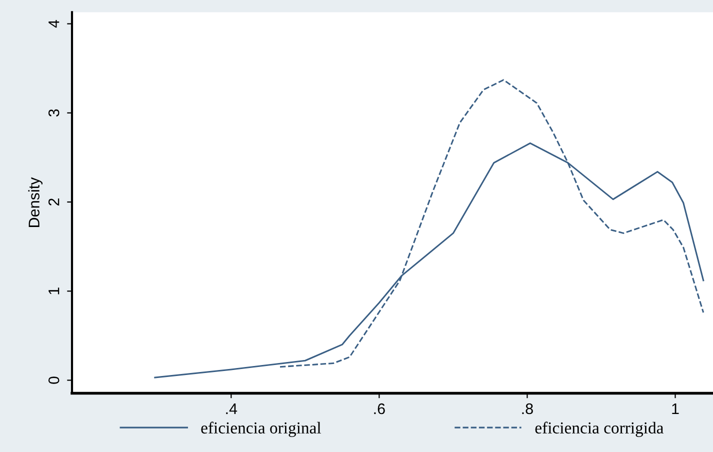  Describe the element at coordinates (54, 291) in the screenshot. I see `y-tick-label: 1` at that location.